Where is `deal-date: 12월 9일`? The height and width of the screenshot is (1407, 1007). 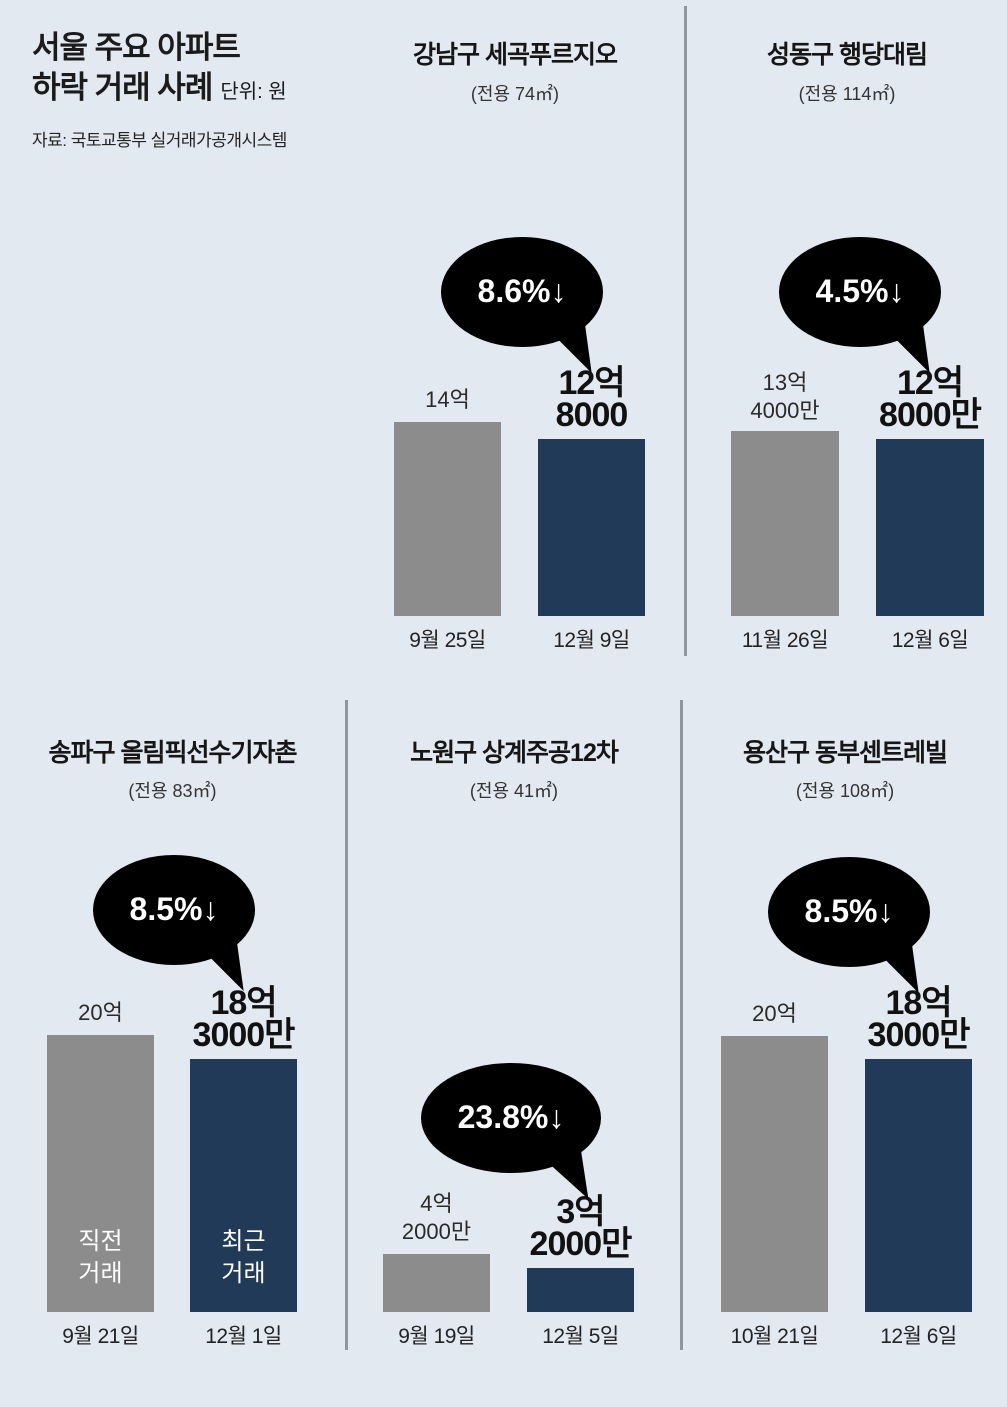 deal-date: 12월 9일 is located at coordinates (591, 640).